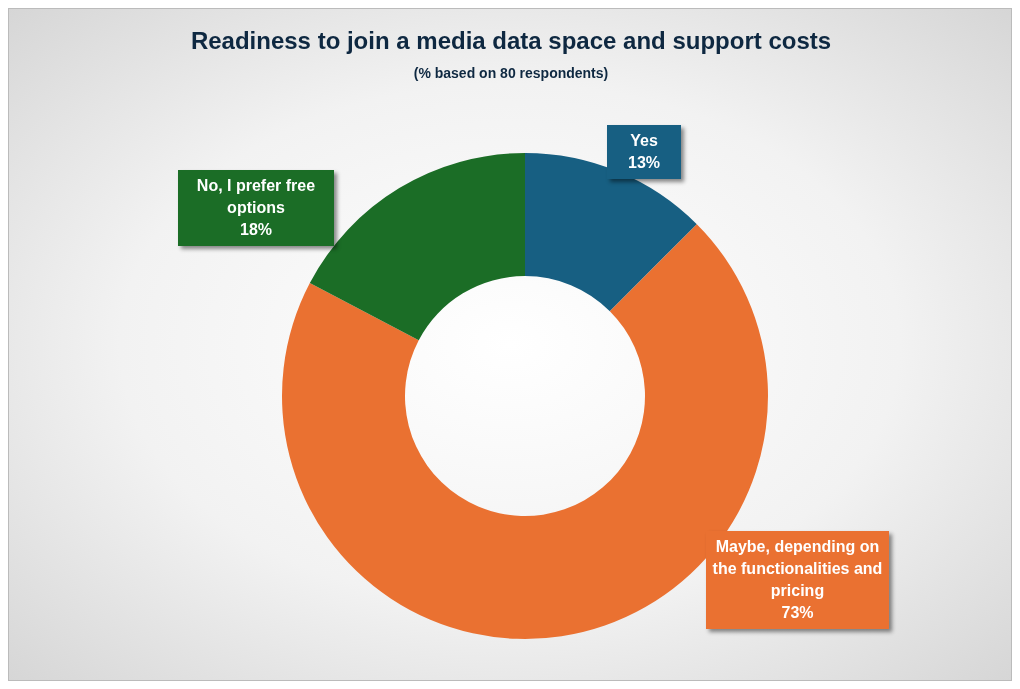 Image resolution: width=1020 pixels, height=689 pixels. I want to click on slice-label: Maybe, depending on the functionalities and pricing, so click(797, 569).